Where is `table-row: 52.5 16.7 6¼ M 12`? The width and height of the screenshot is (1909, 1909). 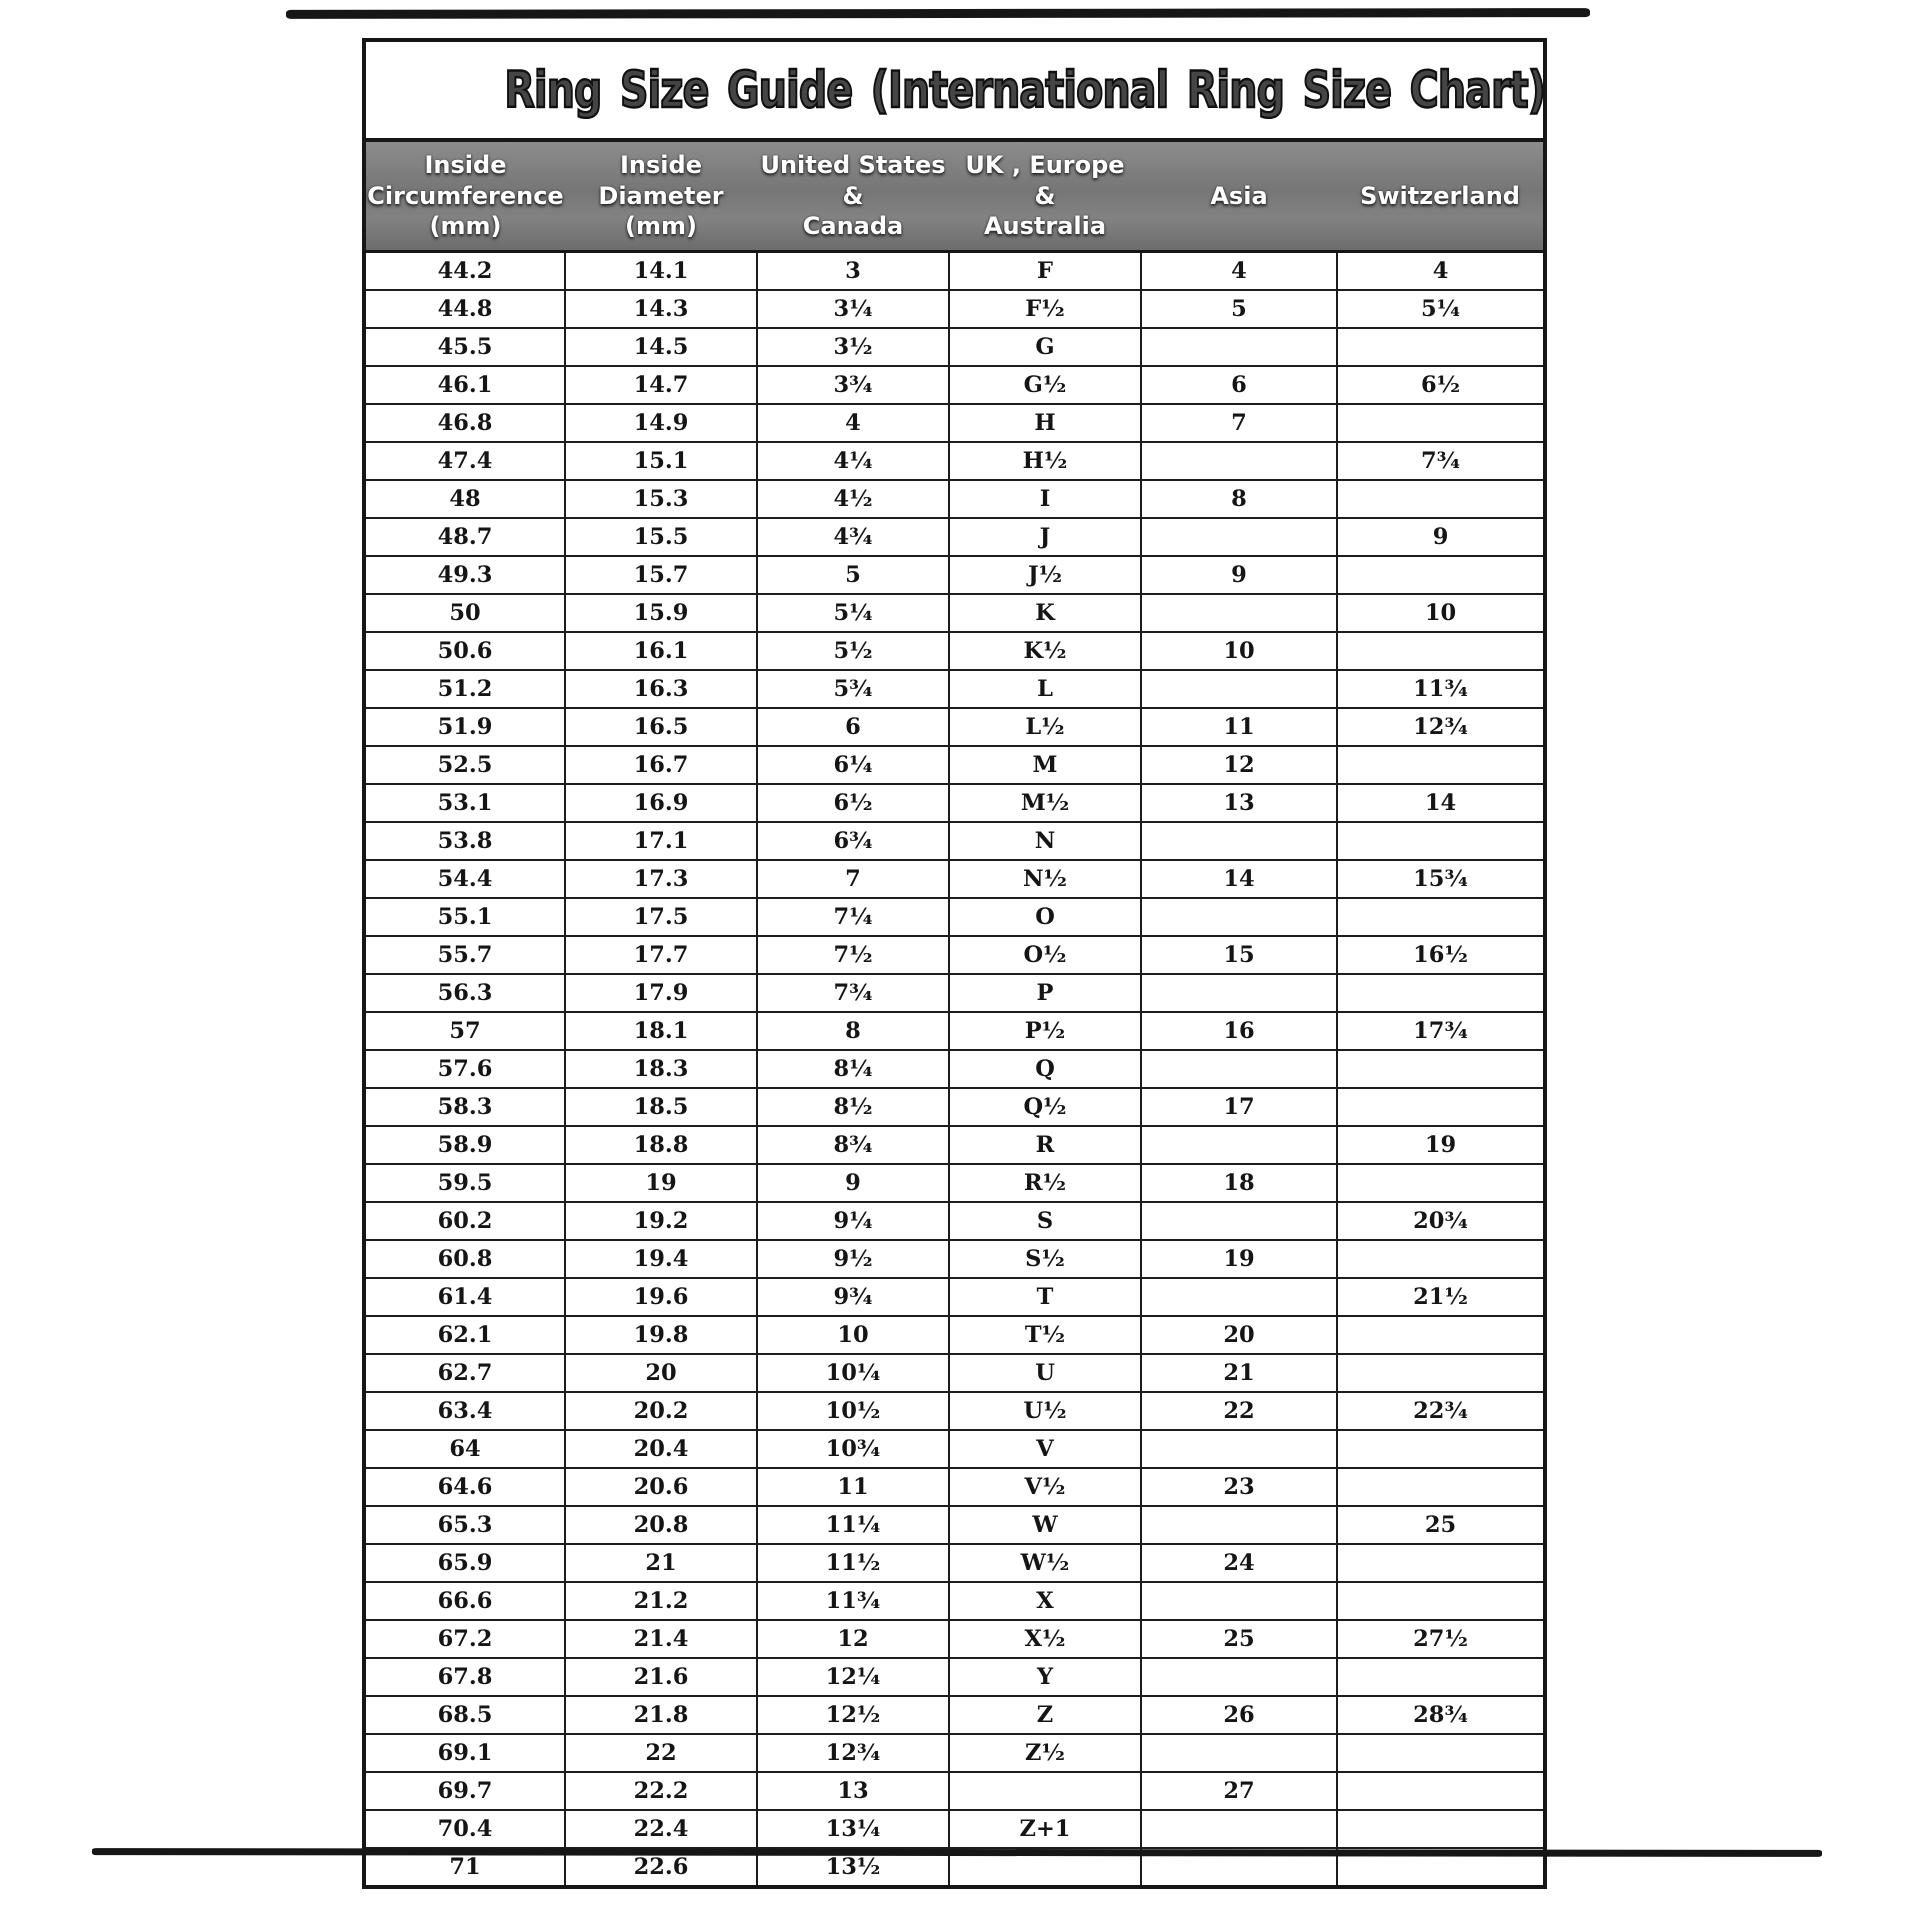 table-row: 52.5 16.7 6¼ M 12 is located at coordinates (955, 765).